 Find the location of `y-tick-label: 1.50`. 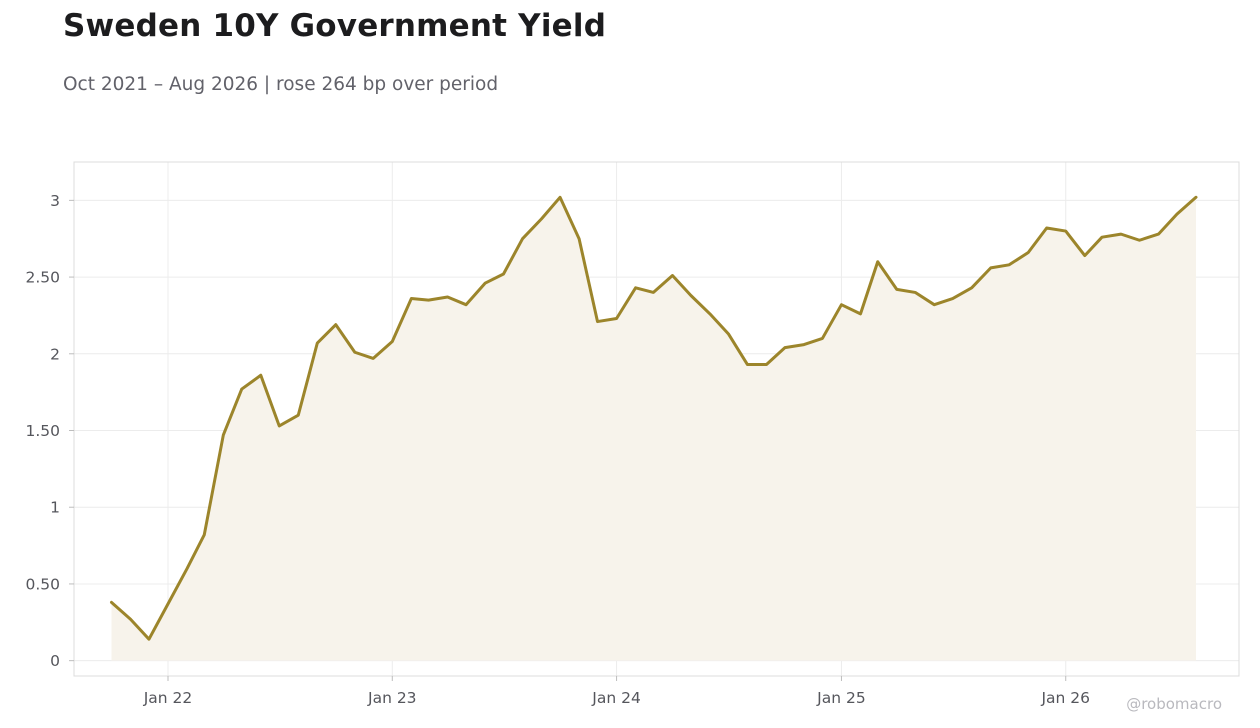

y-tick-label: 1.50 is located at coordinates (42, 431).